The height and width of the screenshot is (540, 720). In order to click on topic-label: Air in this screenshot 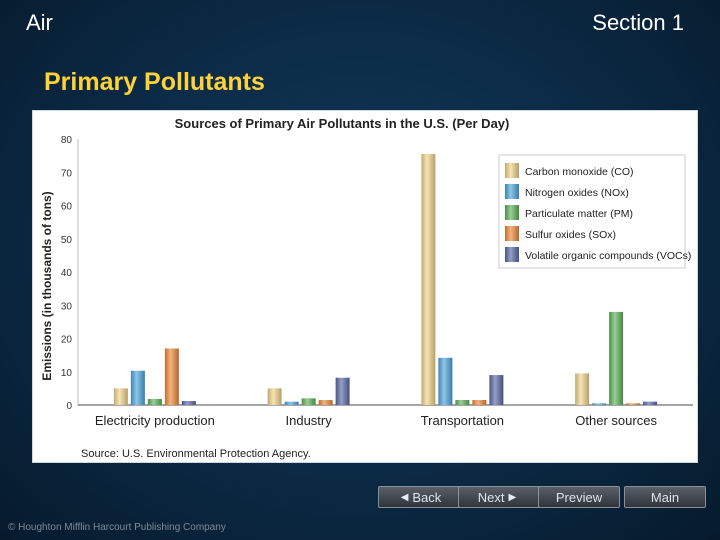, I will do `click(39, 22)`.